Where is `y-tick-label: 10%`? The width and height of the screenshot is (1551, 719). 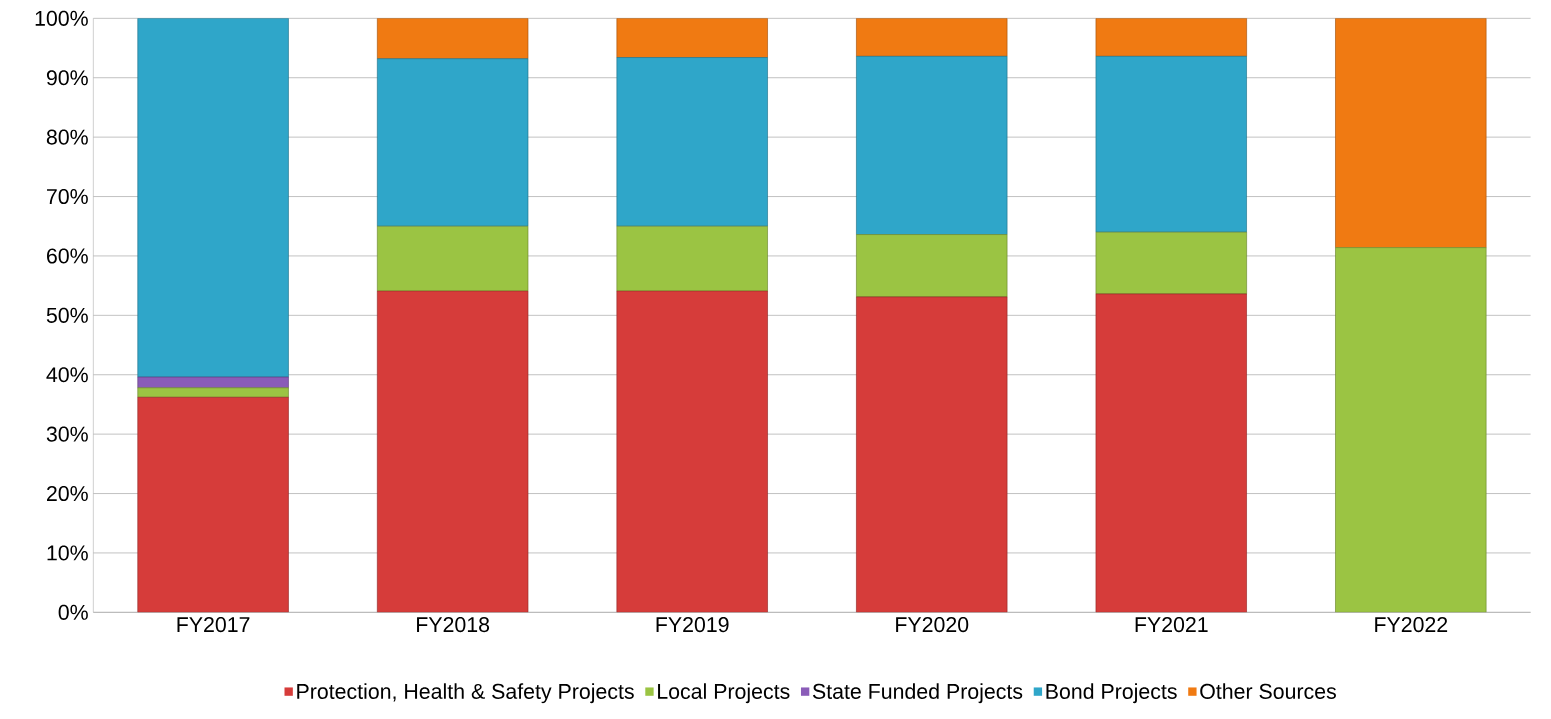
y-tick-label: 10% is located at coordinates (67, 553).